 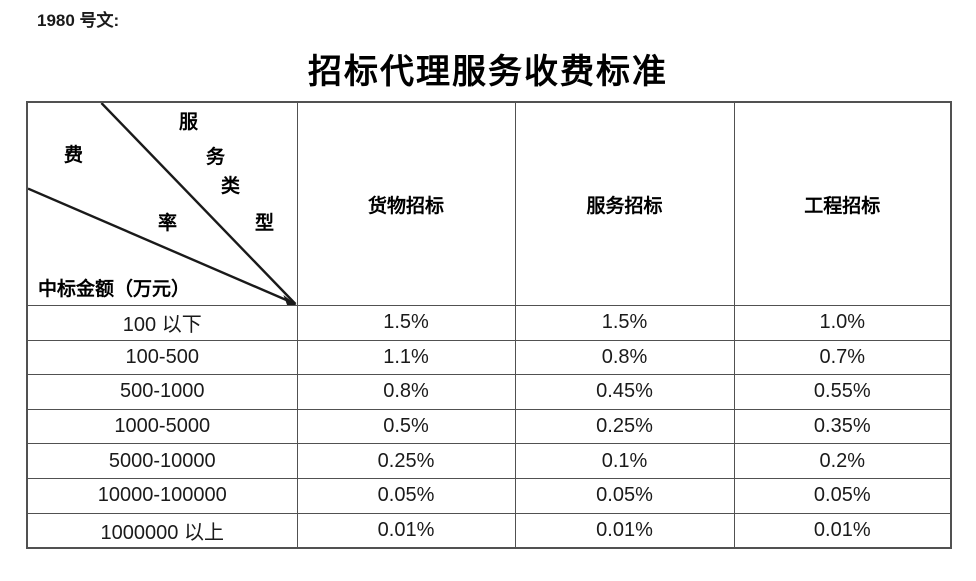 What do you see at coordinates (216, 157) in the screenshot?
I see `corner-label-service-char: 务` at bounding box center [216, 157].